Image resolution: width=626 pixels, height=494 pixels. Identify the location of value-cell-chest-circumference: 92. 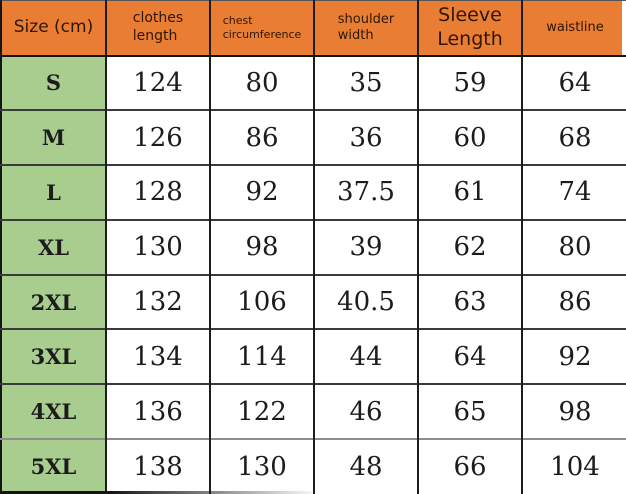
(261, 192).